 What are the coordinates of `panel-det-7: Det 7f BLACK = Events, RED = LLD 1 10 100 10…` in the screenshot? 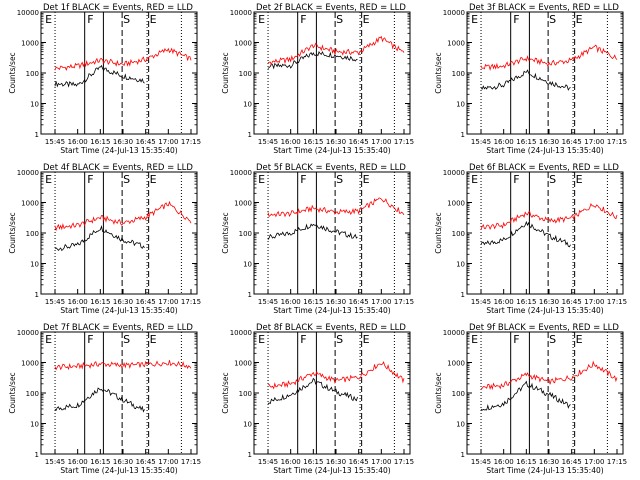 It's located at (104, 399).